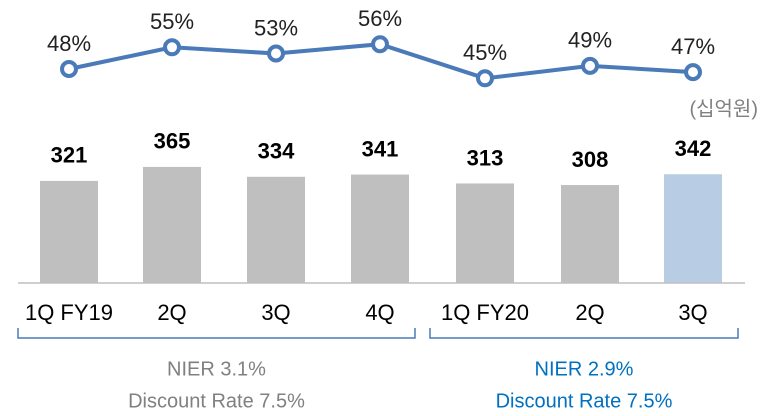 This screenshot has height=416, width=768. Describe the element at coordinates (276, 151) in the screenshot. I see `bar-value-label: 334` at that location.